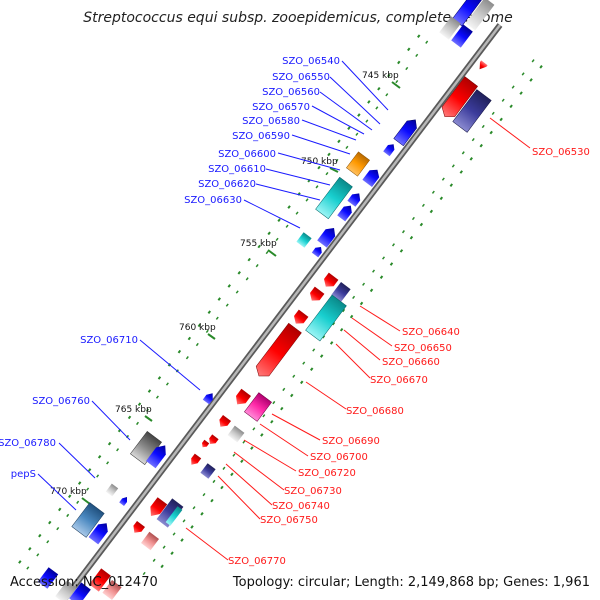 The height and width of the screenshot is (600, 600). What do you see at coordinates (339, 457) in the screenshot?
I see `gene-label-szo-06700: SZO_06700` at bounding box center [339, 457].